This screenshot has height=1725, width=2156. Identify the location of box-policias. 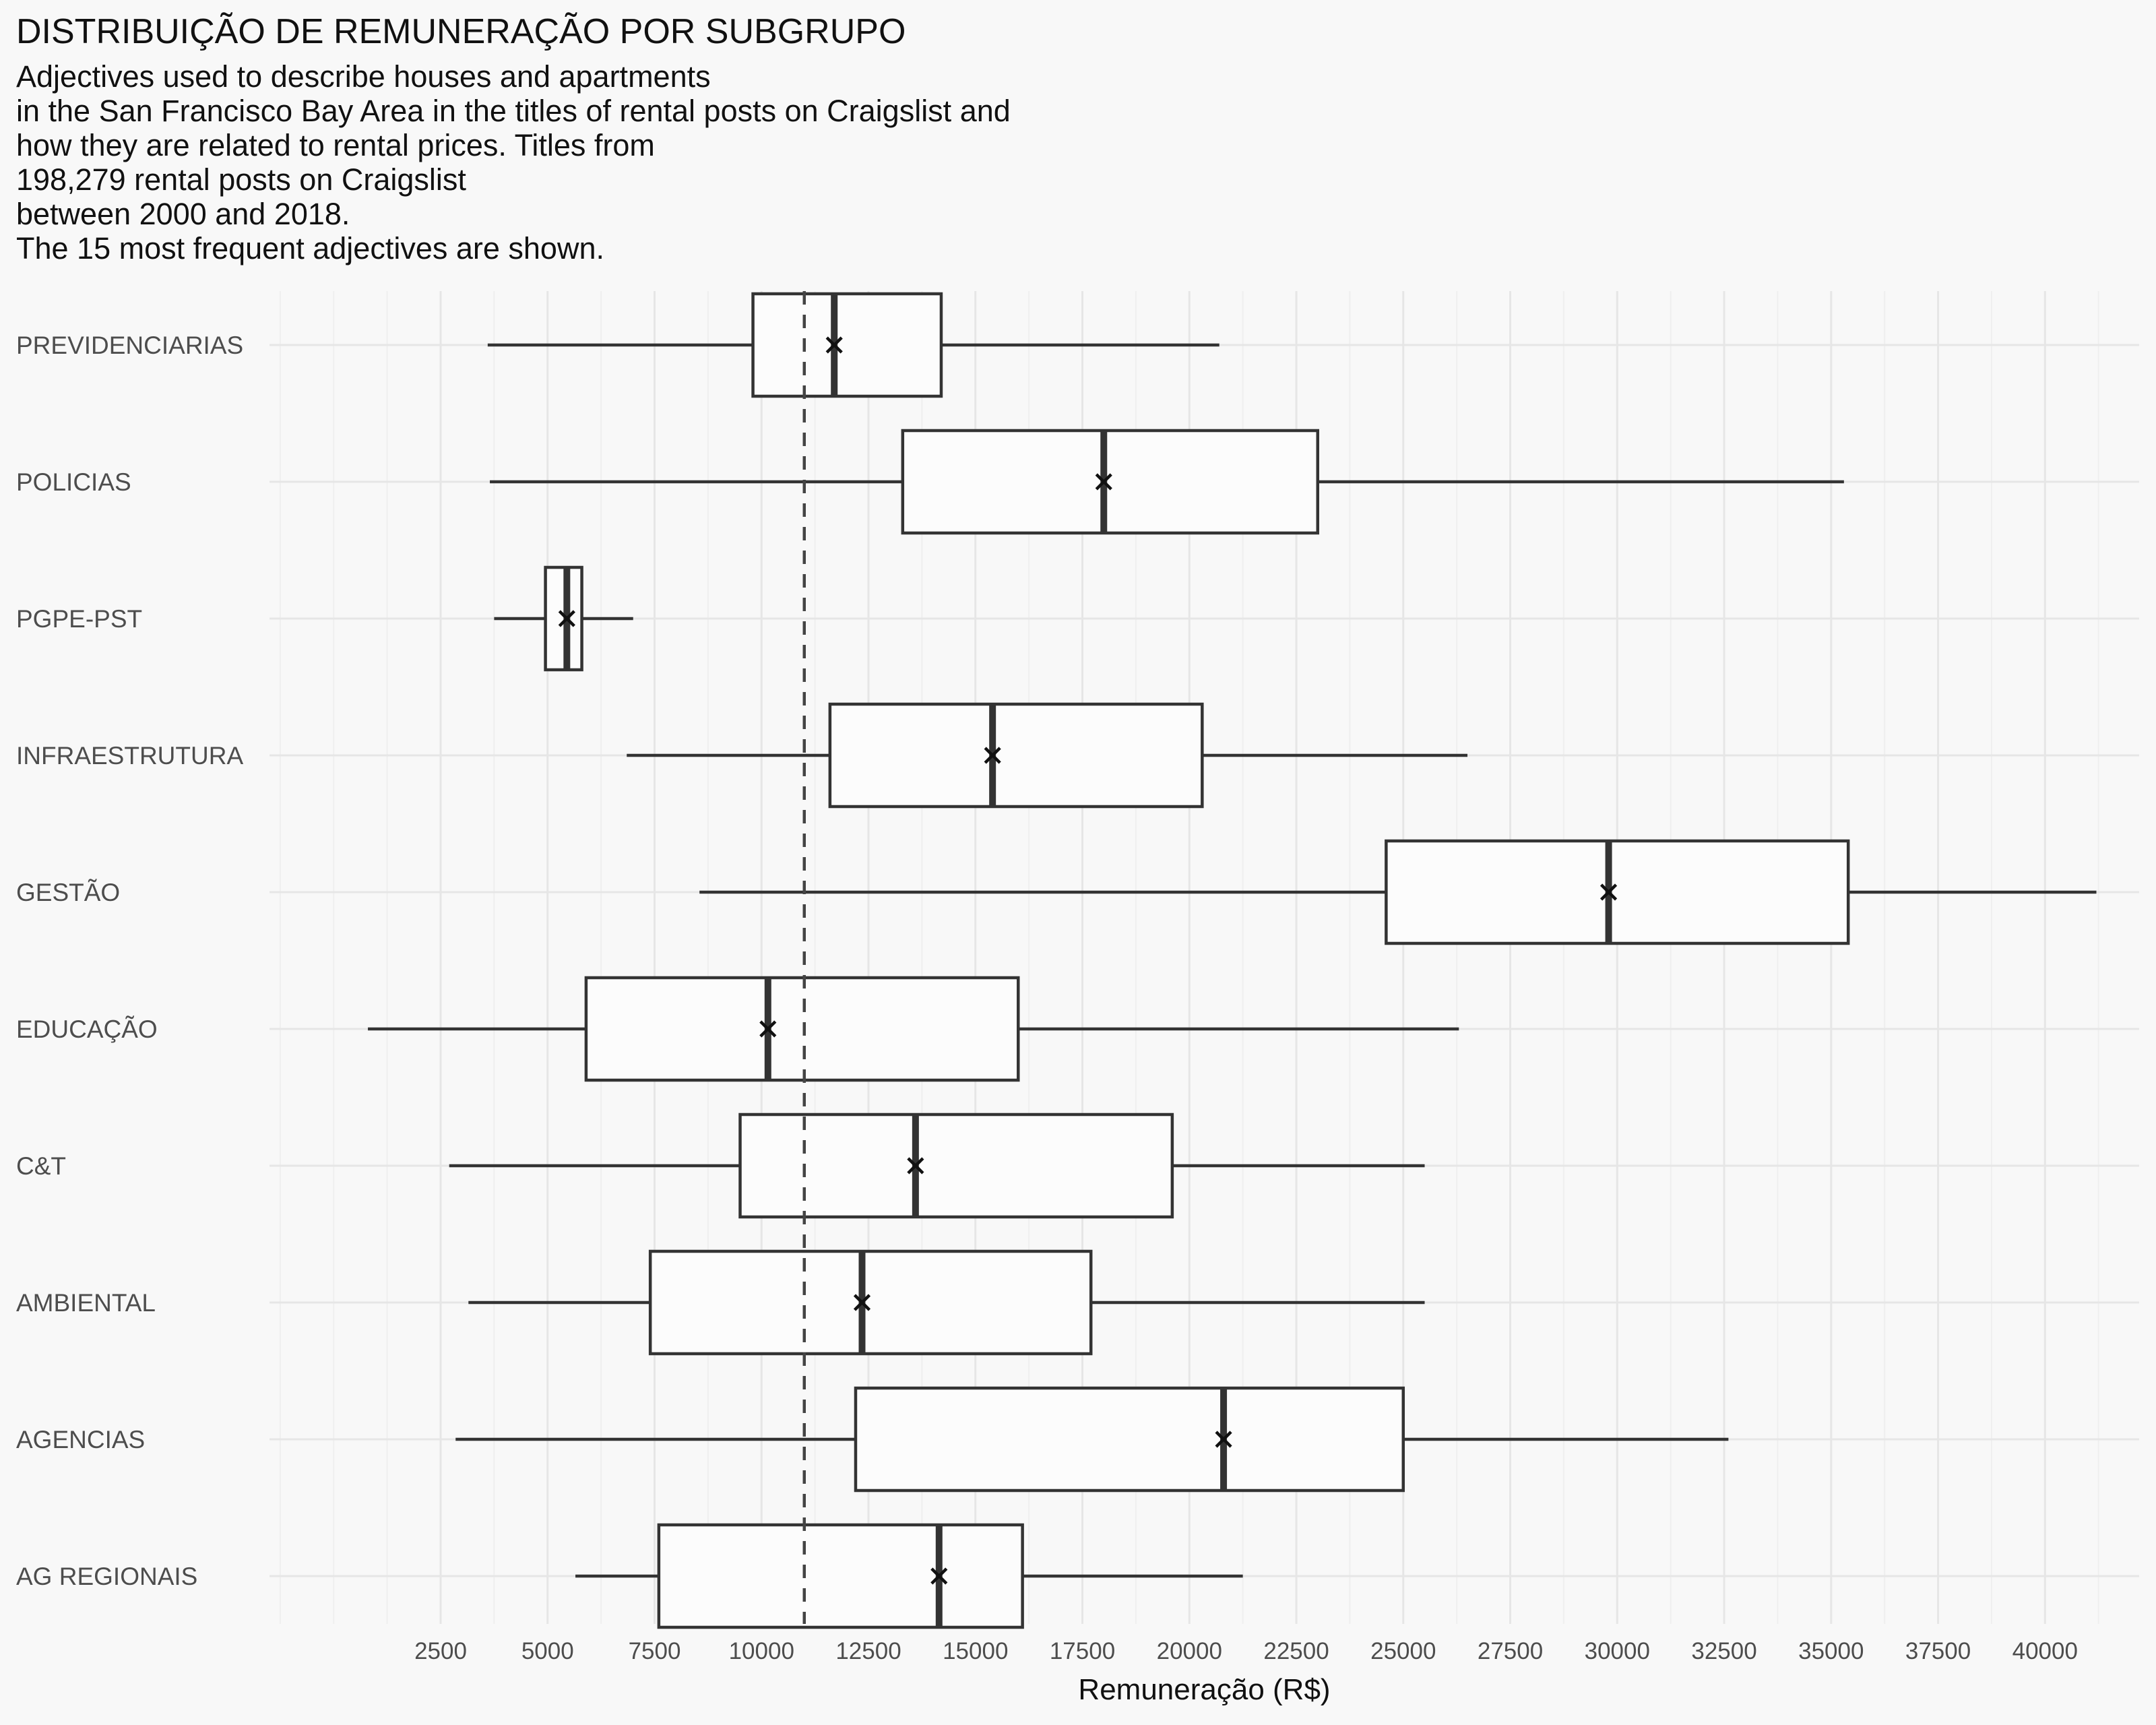
(1167, 482).